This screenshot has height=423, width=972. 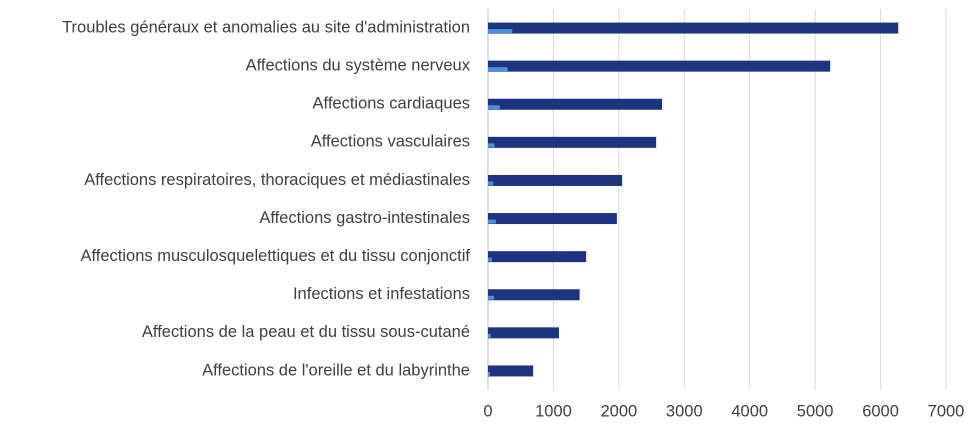 I want to click on x-tick-label: 3000, so click(x=684, y=411).